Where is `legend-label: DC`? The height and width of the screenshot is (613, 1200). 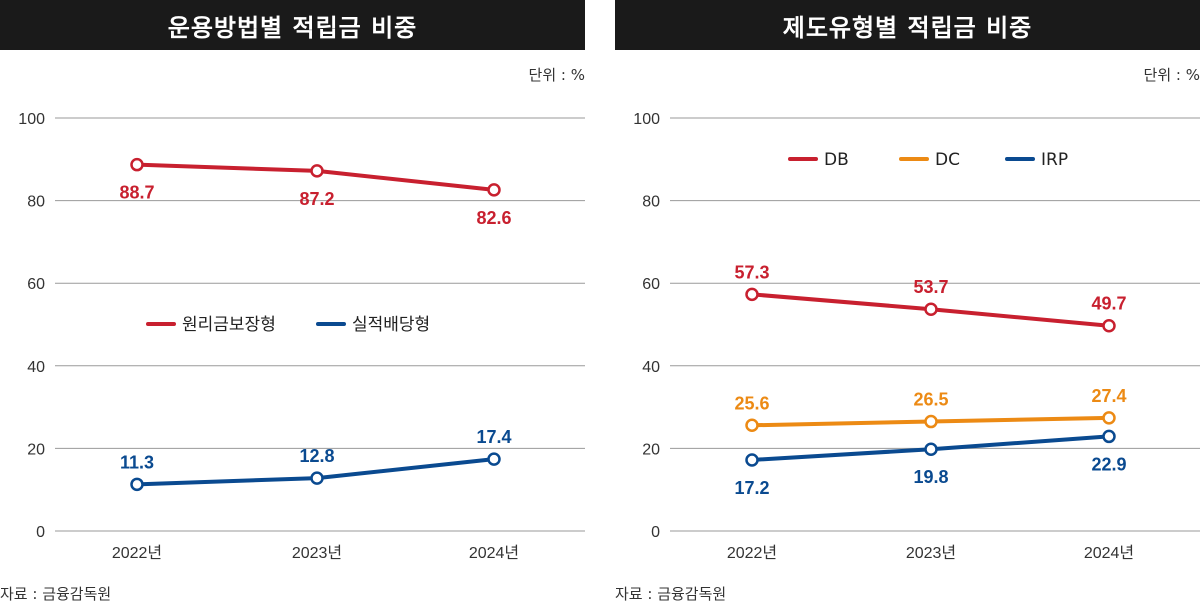
legend-label: DC is located at coordinates (947, 160).